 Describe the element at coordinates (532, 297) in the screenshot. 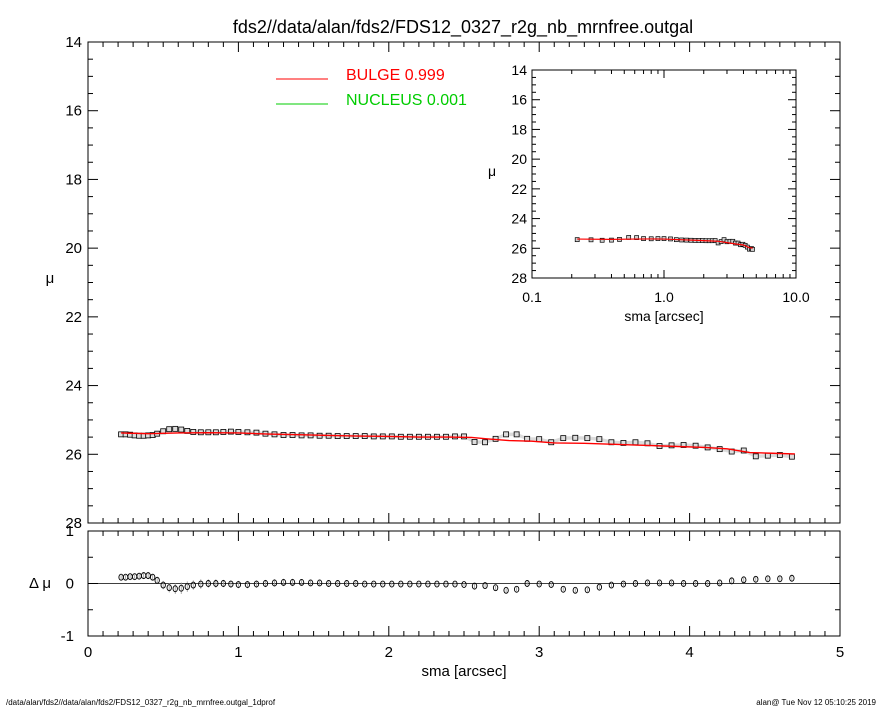

I see `inset-x-tick-label: 0.1` at that location.